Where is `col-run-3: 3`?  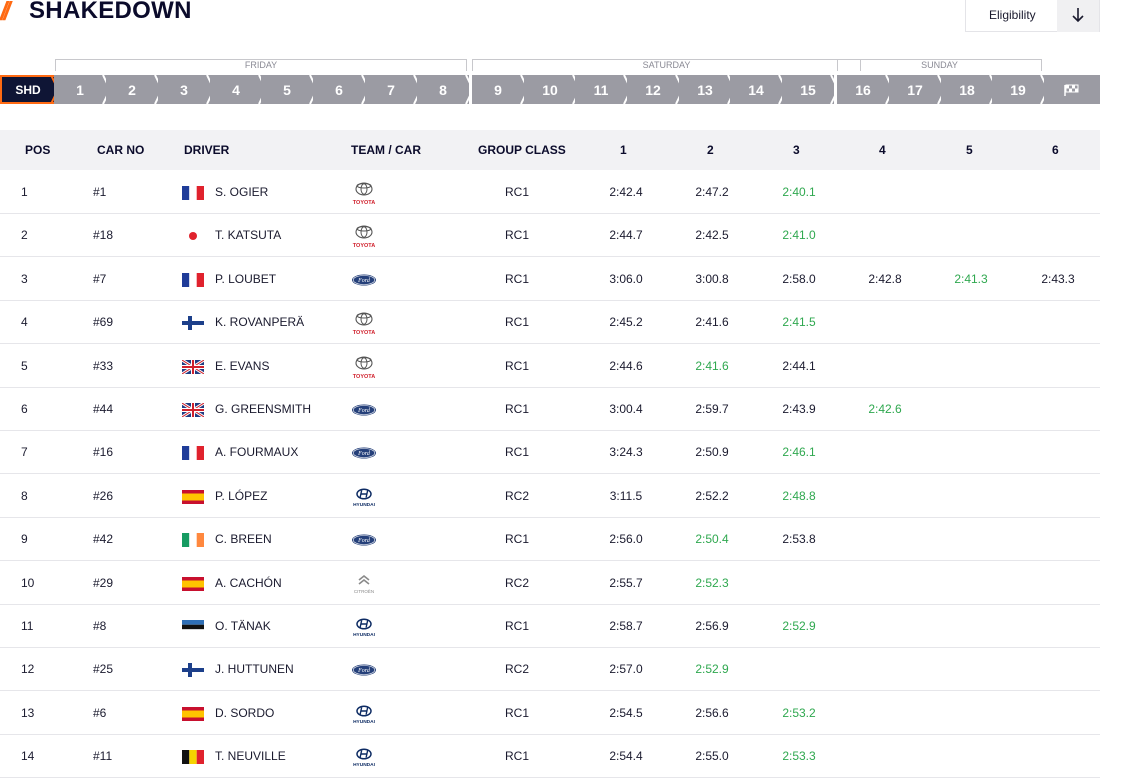 col-run-3: 3 is located at coordinates (796, 150).